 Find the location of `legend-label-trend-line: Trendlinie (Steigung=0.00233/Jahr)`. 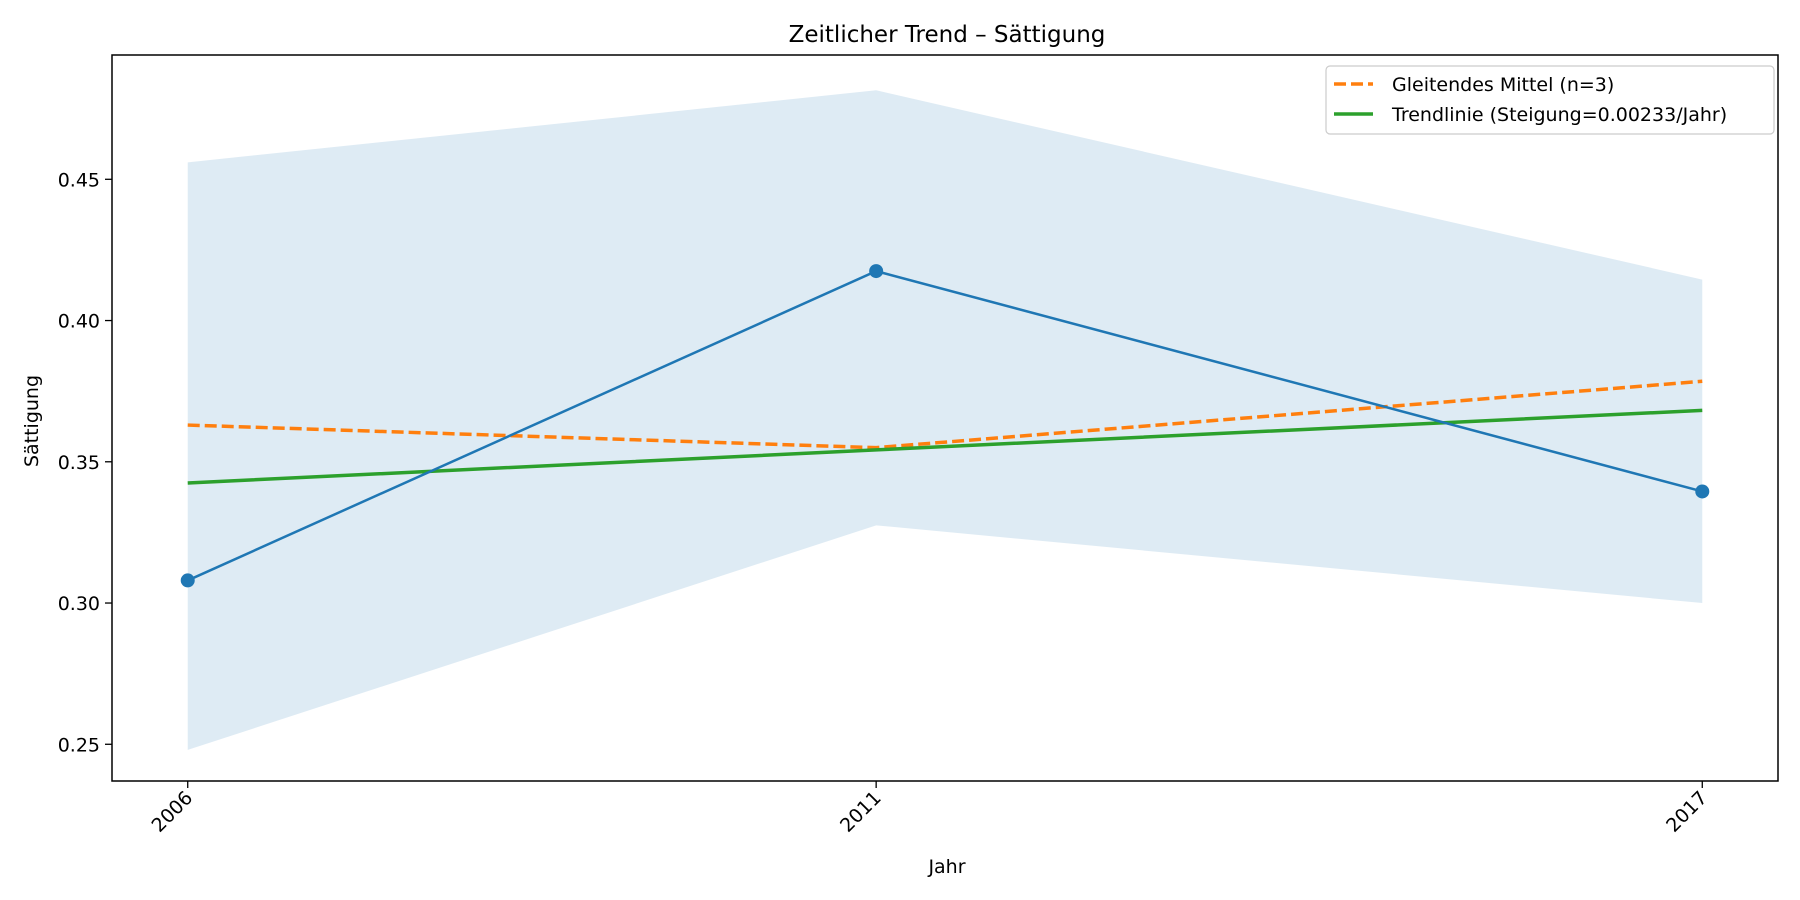

legend-label-trend-line: Trendlinie (Steigung=0.00233/Jahr) is located at coordinates (1559, 115).